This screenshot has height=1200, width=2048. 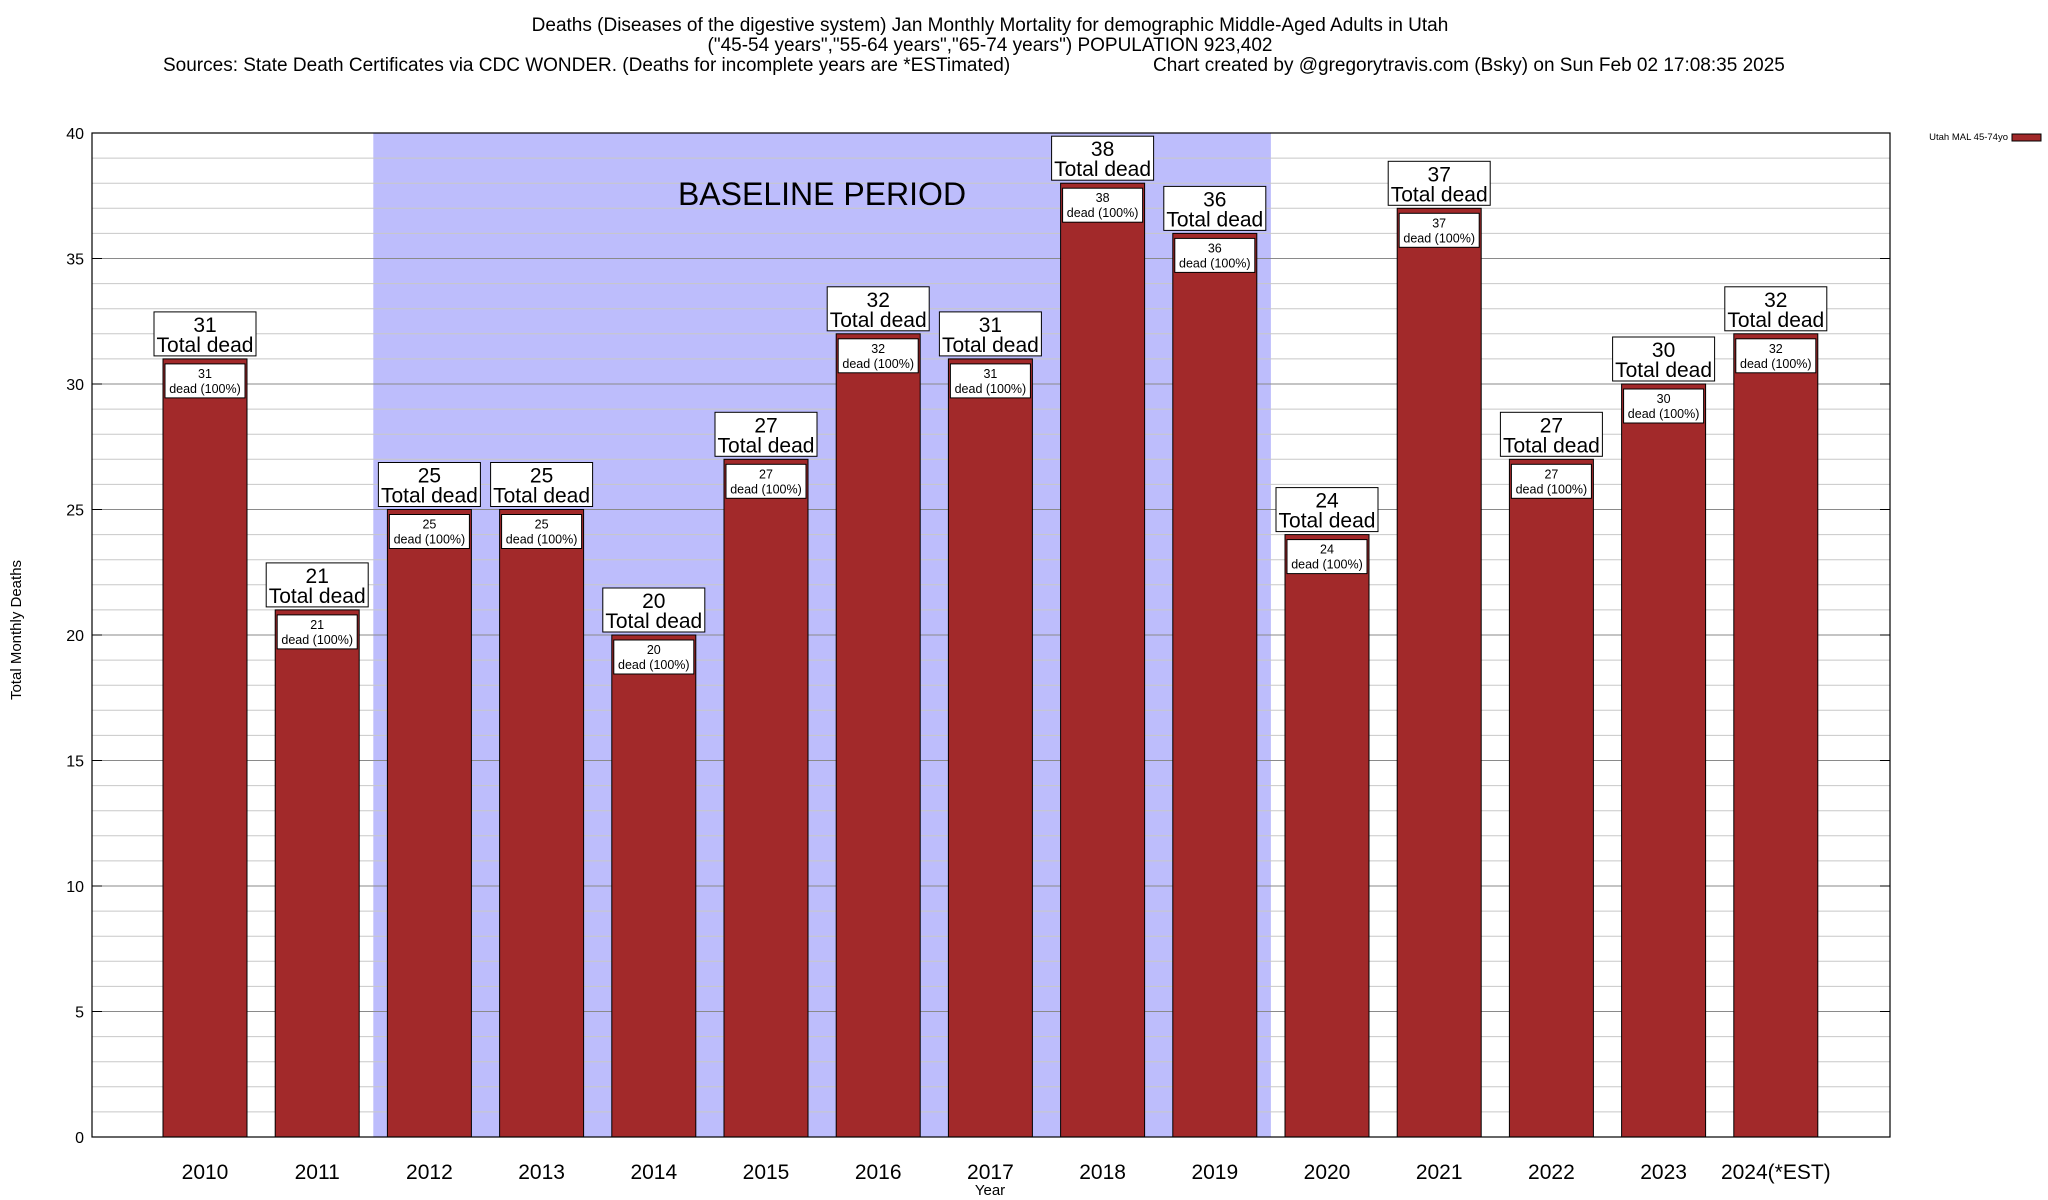 I want to click on x-tick-label: 2016, so click(x=878, y=1172).